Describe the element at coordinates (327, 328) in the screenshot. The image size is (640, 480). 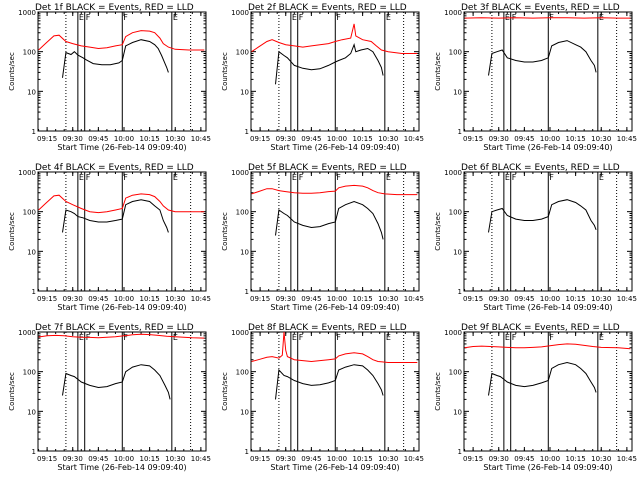
I see `panel-title: Det 8f BLACK = Events, RED = LLD` at that location.